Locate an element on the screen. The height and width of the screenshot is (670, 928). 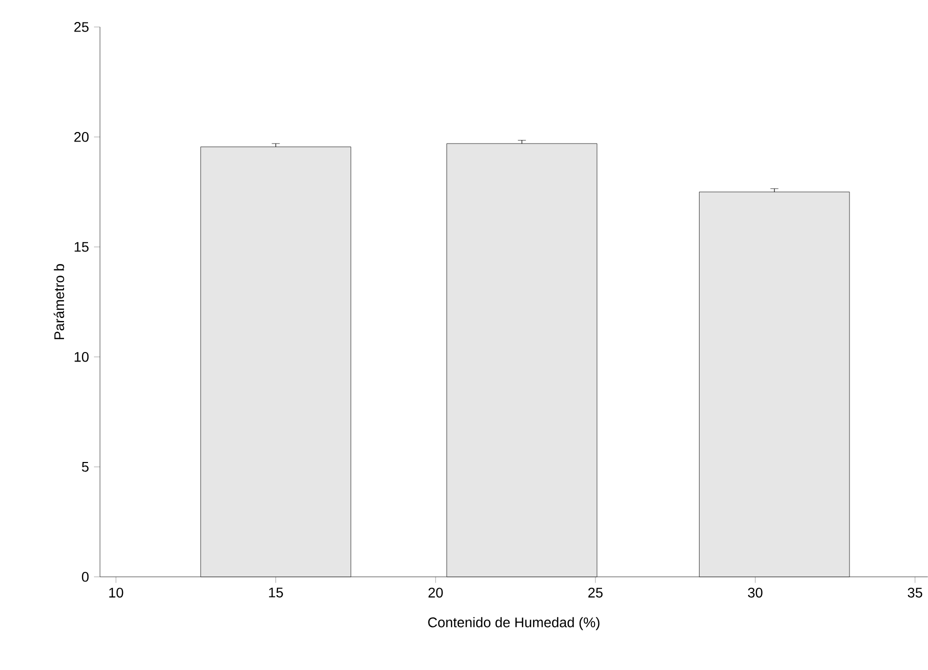
y-tick-label: 15 is located at coordinates (81, 247).